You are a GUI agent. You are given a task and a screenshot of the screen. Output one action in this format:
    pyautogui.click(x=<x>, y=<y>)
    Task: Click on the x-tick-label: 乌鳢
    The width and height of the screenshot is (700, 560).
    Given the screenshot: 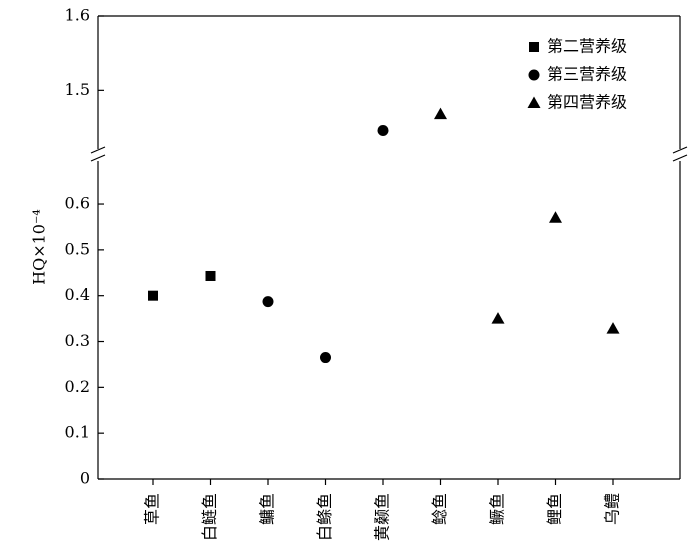 What is the action you would take?
    pyautogui.click(x=612, y=509)
    